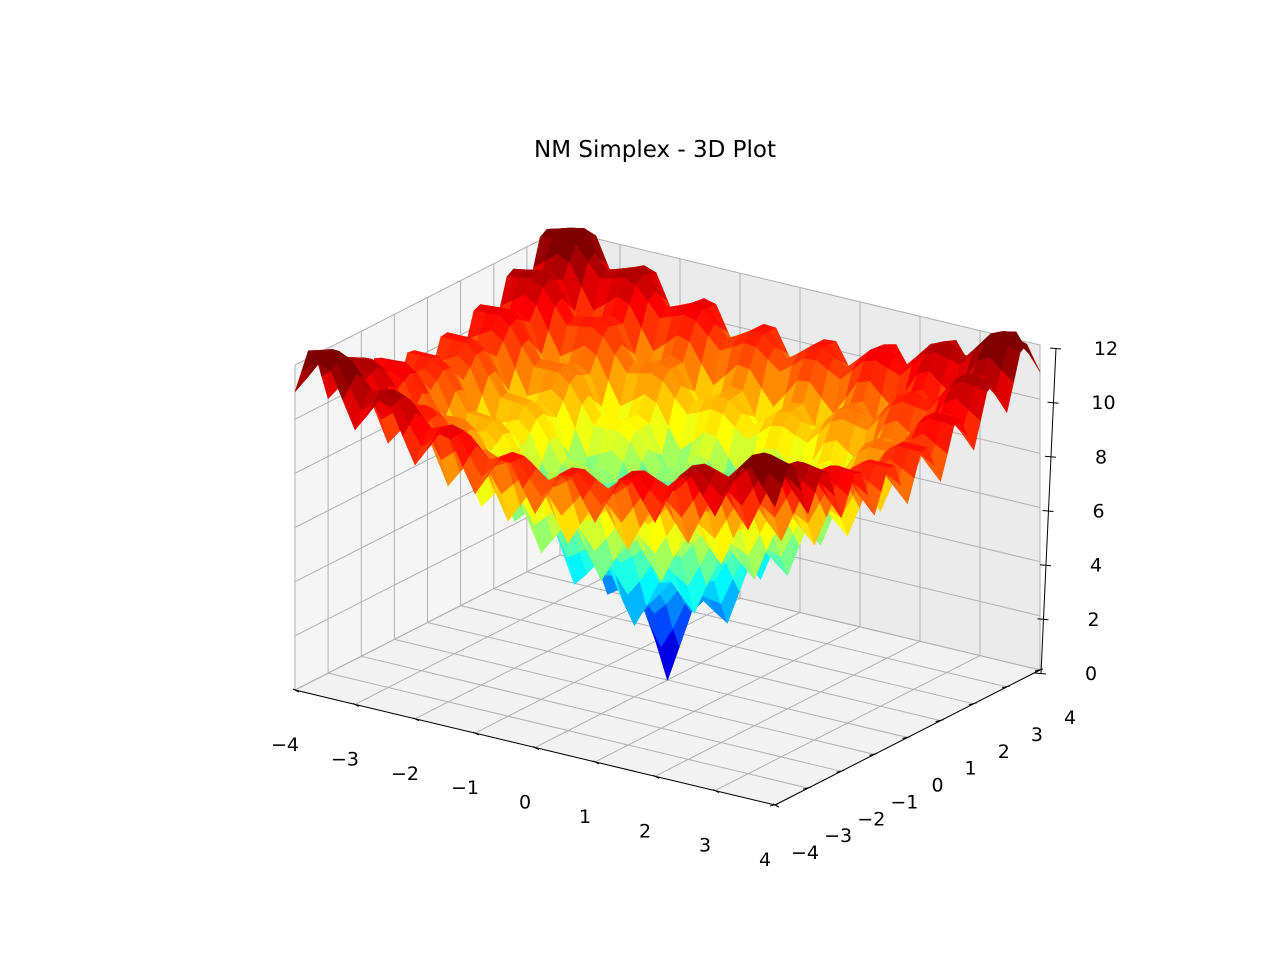 Image resolution: width=1280 pixels, height=960 pixels. I want to click on chart-title: NM Simplex - 3D Plot, so click(655, 150).